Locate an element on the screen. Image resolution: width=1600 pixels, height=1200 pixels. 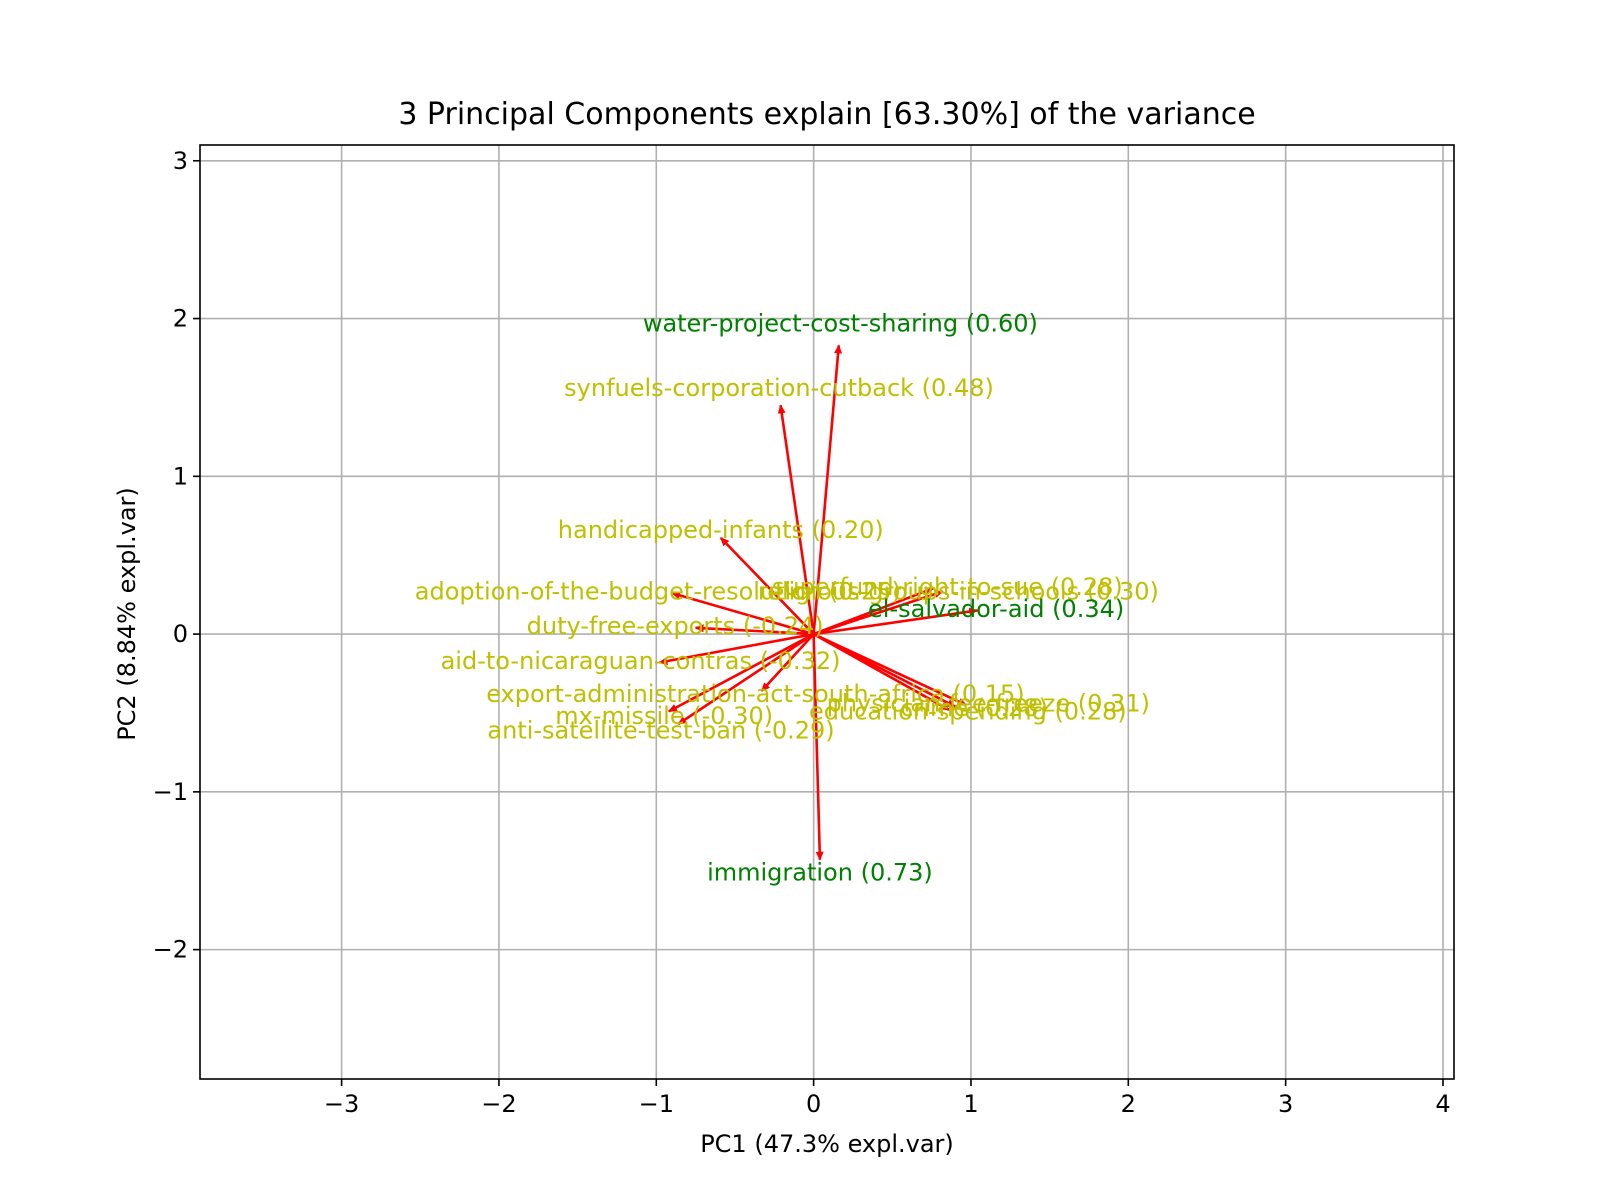
vector-label: water-project-cost-sharing (0.60) is located at coordinates (840, 323).